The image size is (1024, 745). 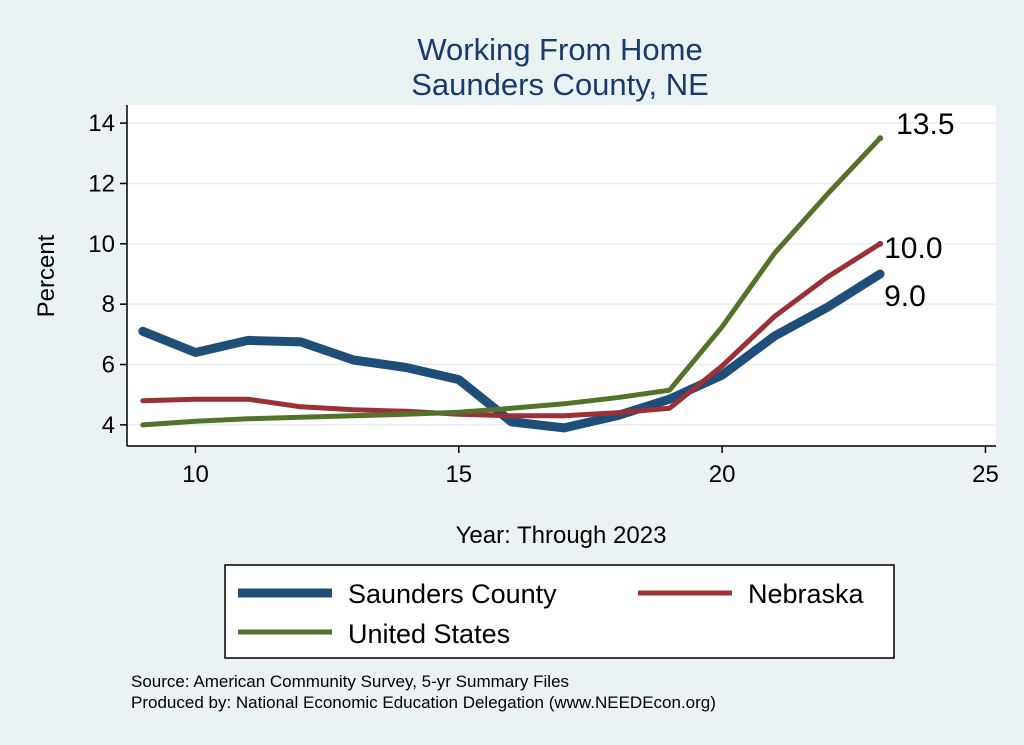 What do you see at coordinates (101, 123) in the screenshot?
I see `y-tick-label: 14` at bounding box center [101, 123].